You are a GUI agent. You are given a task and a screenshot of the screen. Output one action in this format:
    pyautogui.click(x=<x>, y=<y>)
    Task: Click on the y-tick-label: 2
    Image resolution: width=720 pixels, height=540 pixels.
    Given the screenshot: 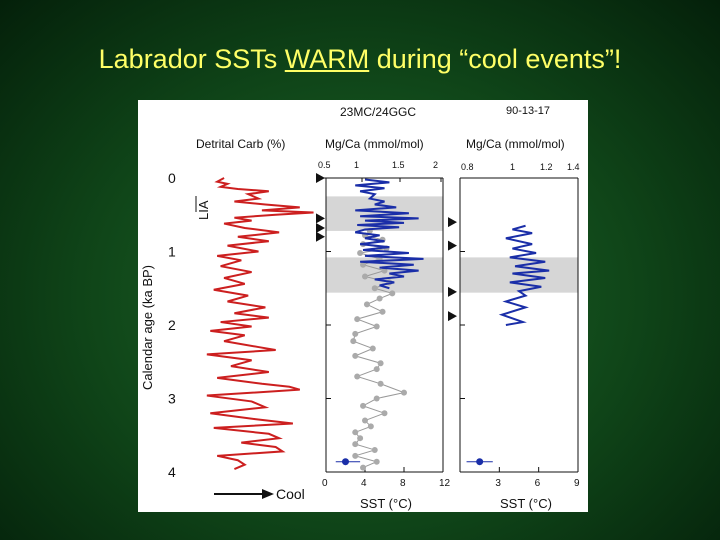 What is the action you would take?
    pyautogui.click(x=172, y=325)
    